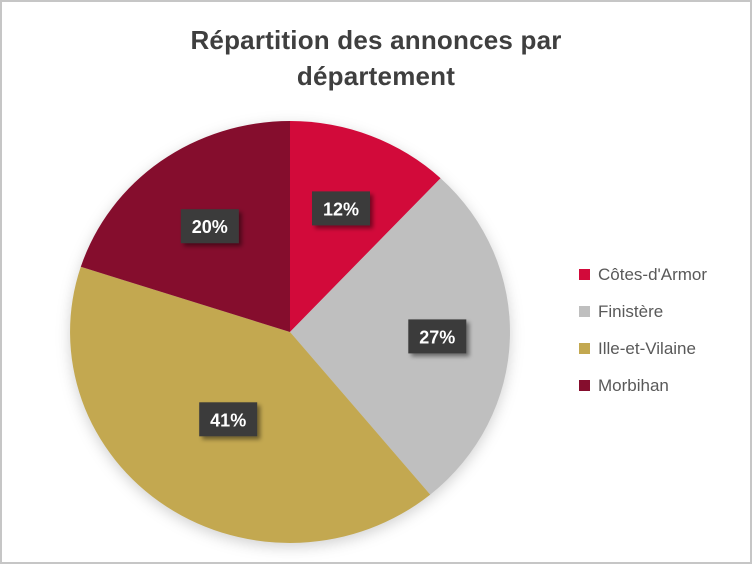  I want to click on legend-item-morbihan: Morbihan, so click(643, 385).